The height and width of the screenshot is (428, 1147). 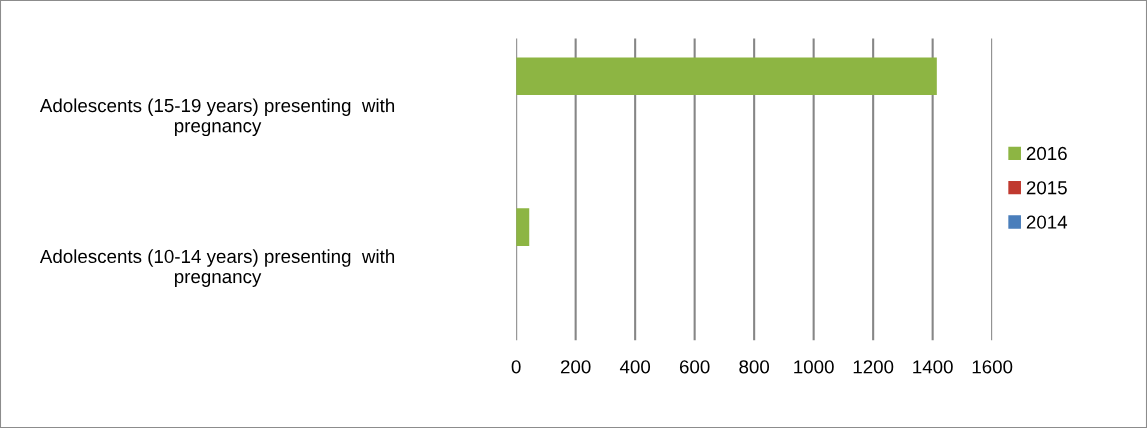 I want to click on x-tick-label: 400, so click(x=635, y=367).